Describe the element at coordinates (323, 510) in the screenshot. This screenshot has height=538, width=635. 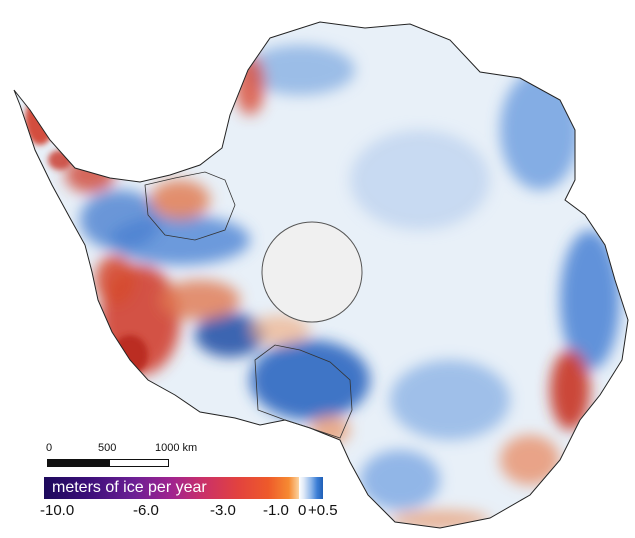
I see `legend-tick-pos05: +0.5` at that location.